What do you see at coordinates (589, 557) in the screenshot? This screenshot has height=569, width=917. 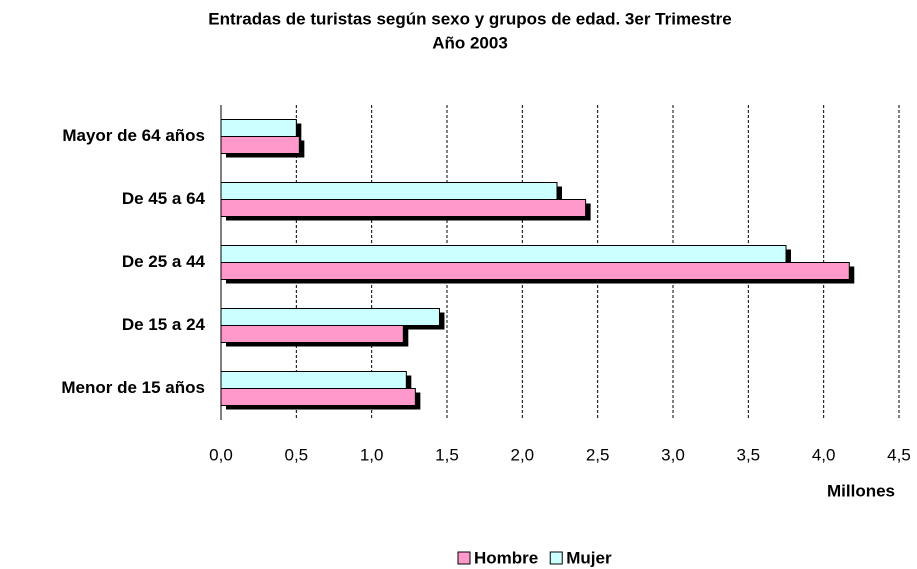 I see `legend-label: Mujer` at bounding box center [589, 557].